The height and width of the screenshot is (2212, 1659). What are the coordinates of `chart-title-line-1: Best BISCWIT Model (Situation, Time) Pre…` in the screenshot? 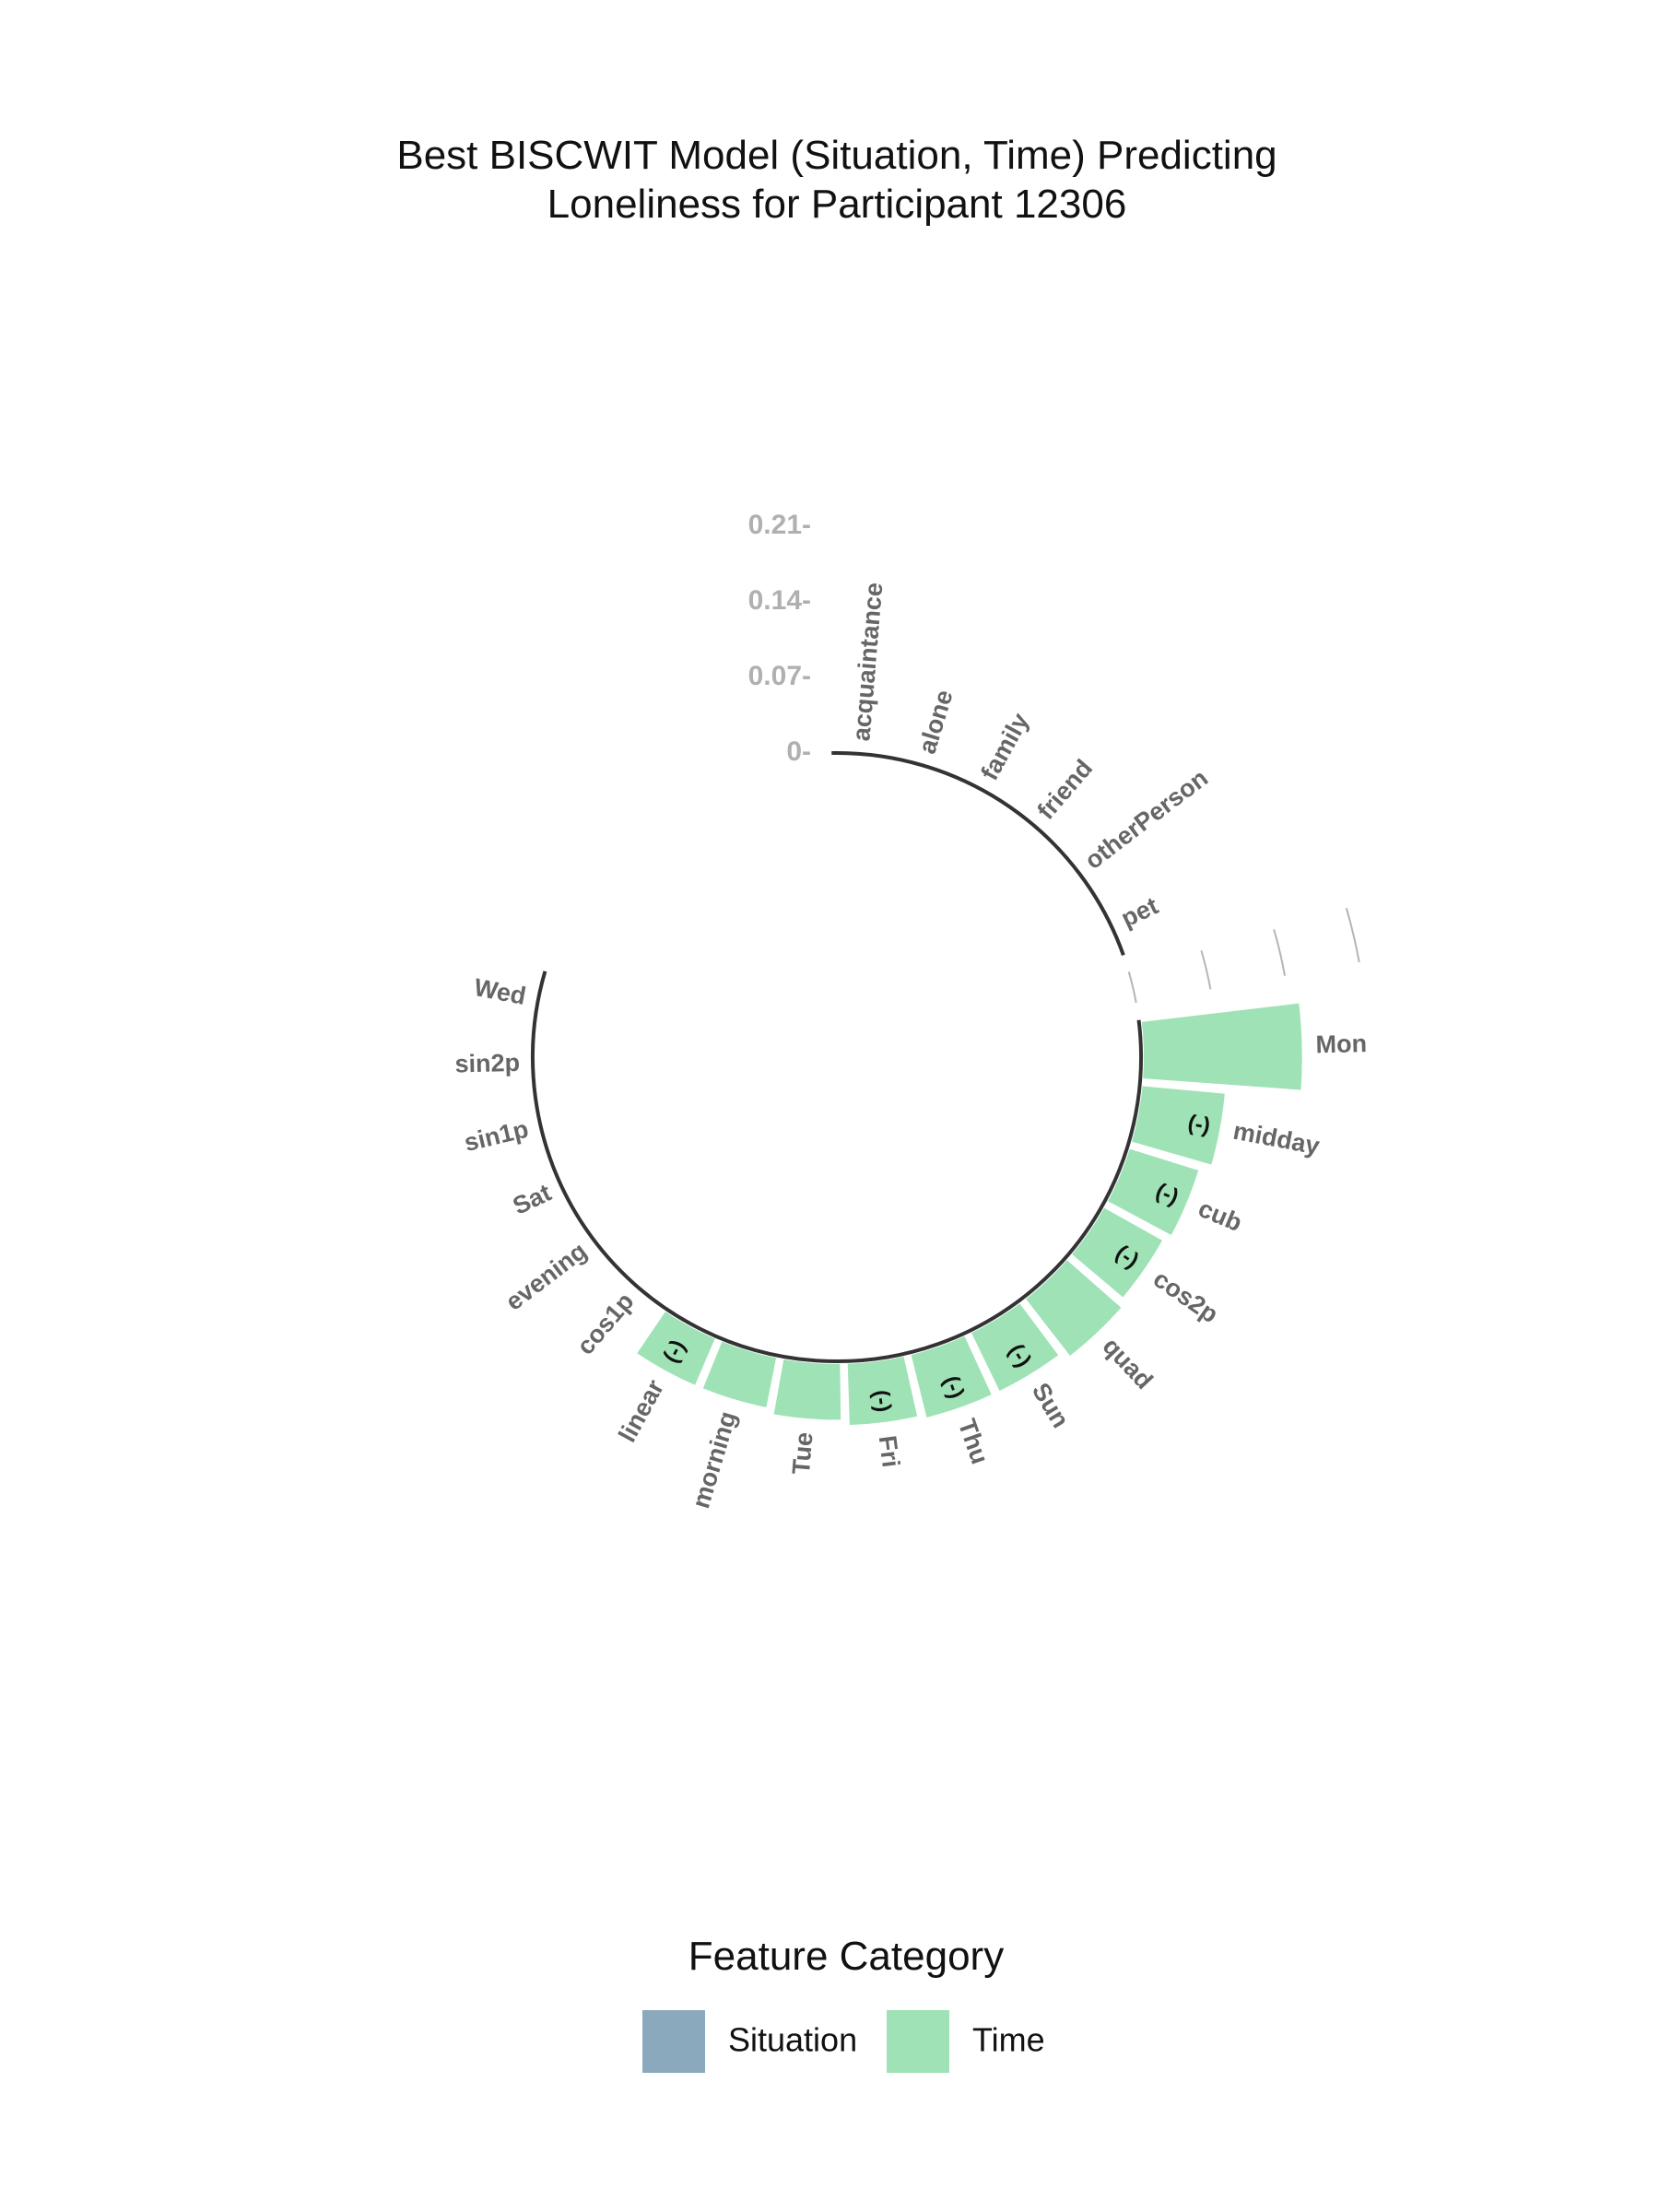 It's located at (836, 155).